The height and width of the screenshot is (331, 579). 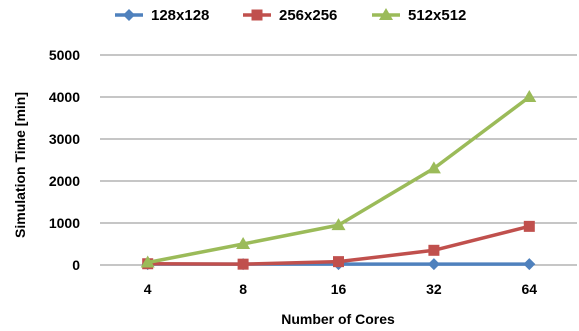 I want to click on legend: 128x128 256x256 512x512, so click(x=290, y=15).